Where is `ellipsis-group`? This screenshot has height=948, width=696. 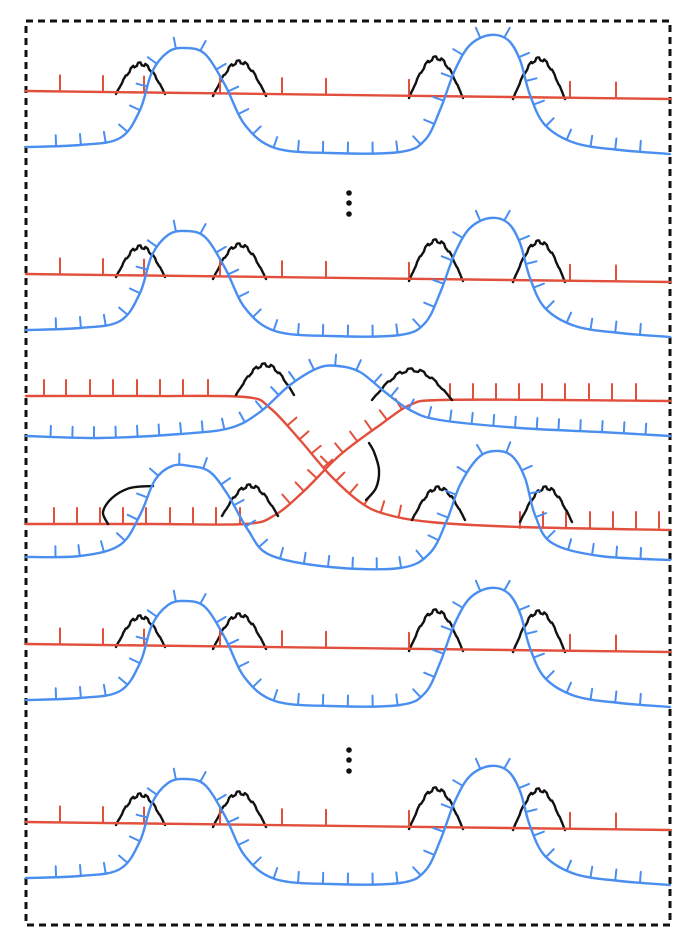 ellipsis-group is located at coordinates (349, 482).